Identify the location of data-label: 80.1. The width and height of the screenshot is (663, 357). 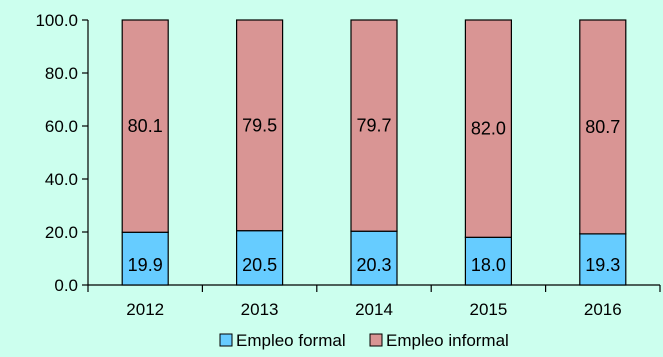
(145, 126).